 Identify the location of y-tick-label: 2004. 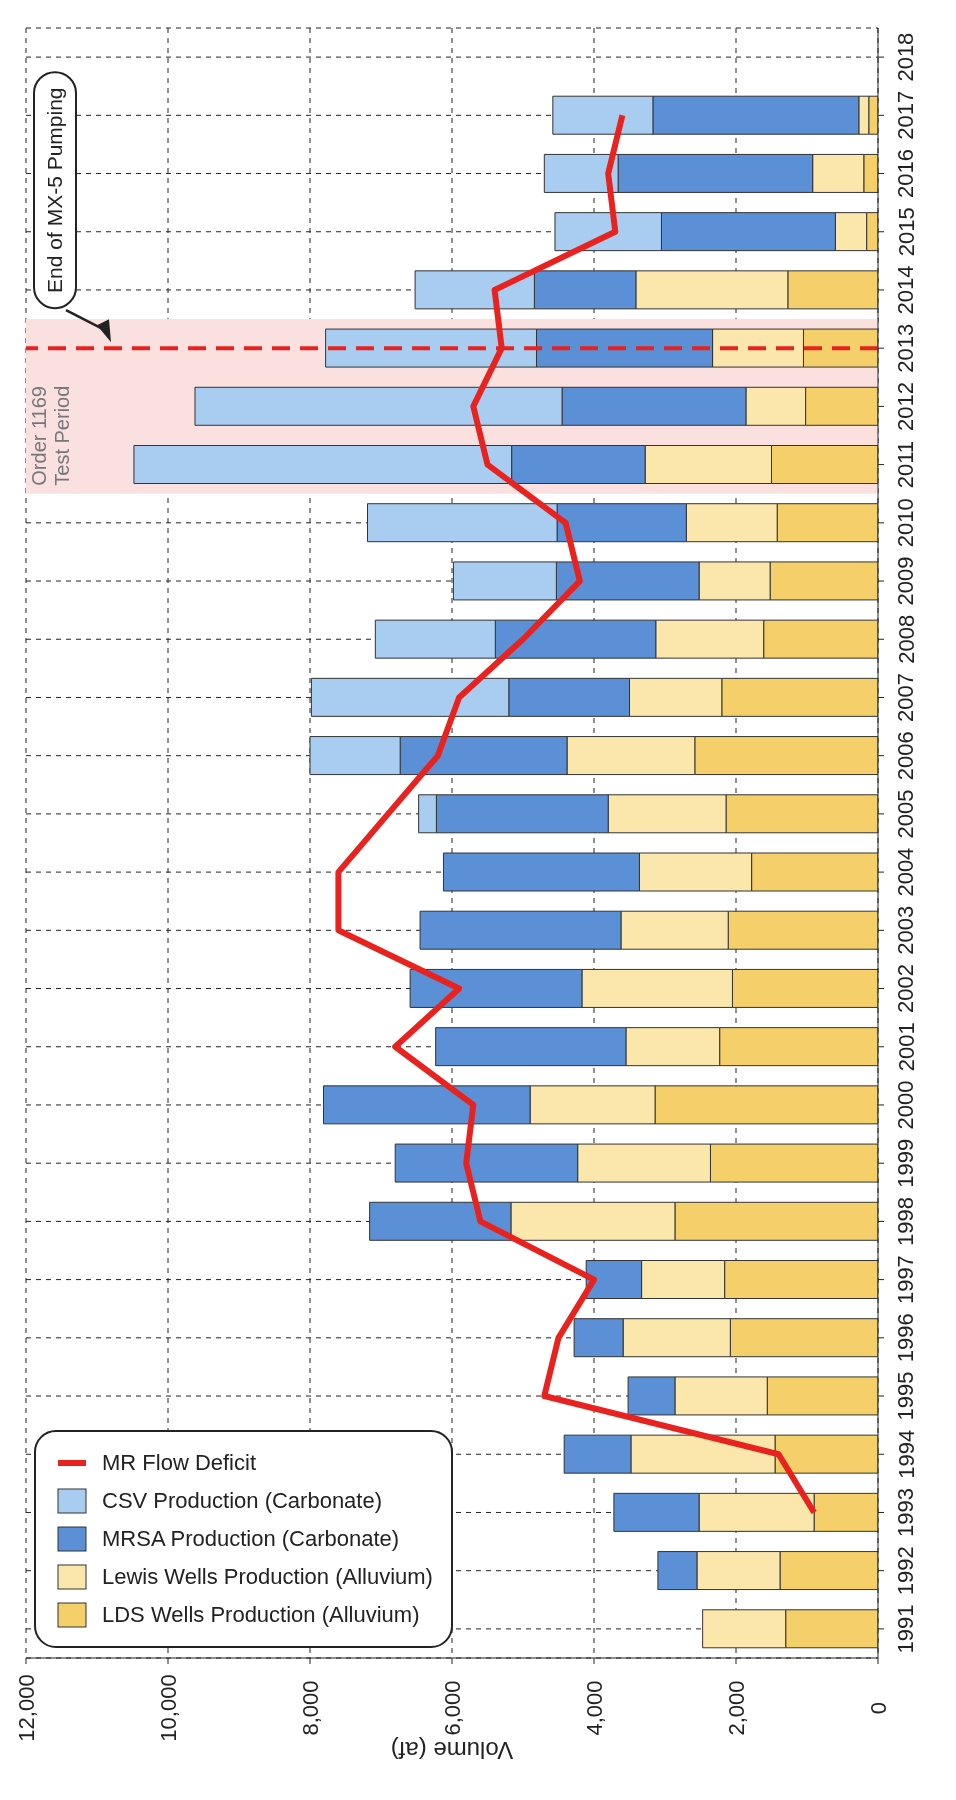
(906, 872).